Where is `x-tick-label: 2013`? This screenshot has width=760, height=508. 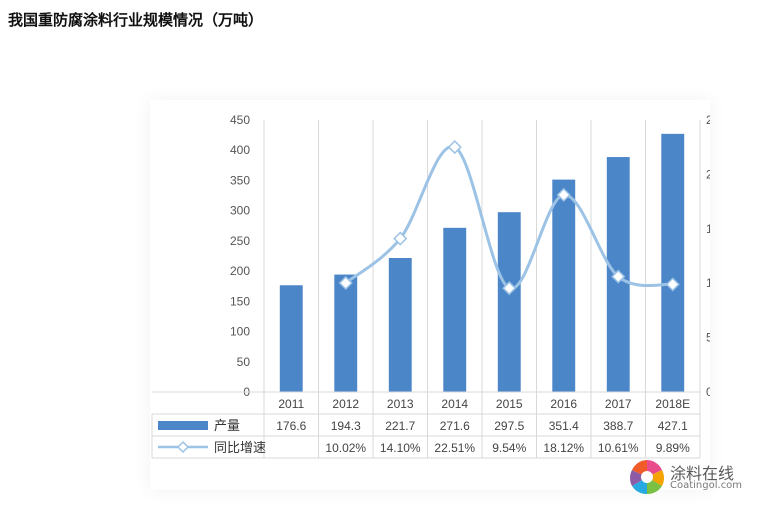 x-tick-label: 2013 is located at coordinates (400, 404).